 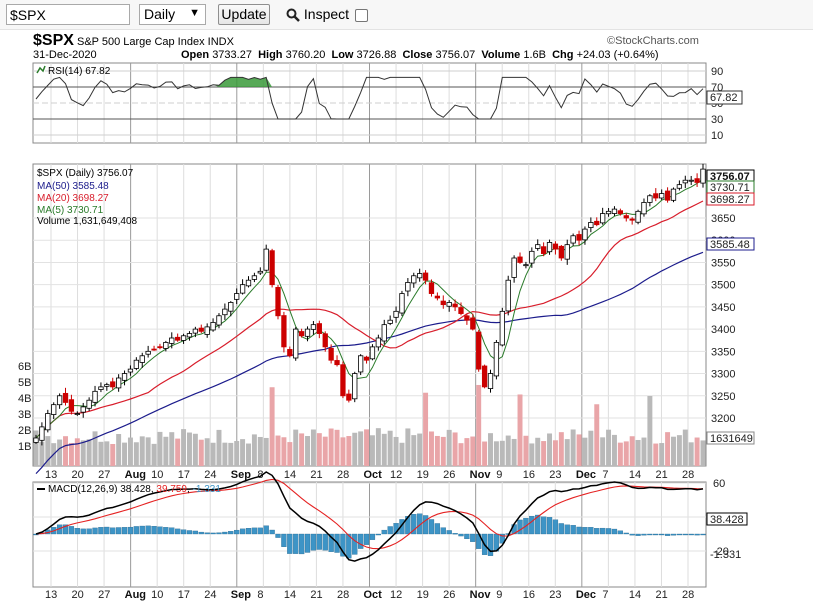 What do you see at coordinates (342, 55) in the screenshot?
I see `low-label: Low` at bounding box center [342, 55].